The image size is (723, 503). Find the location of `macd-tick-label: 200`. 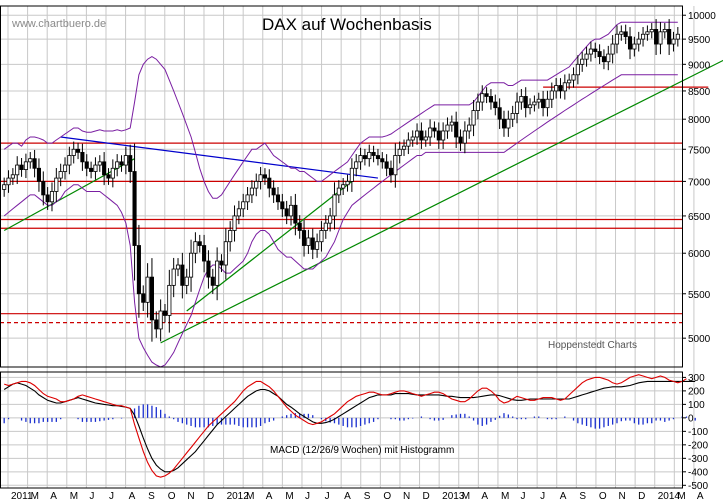

macd-tick-label: 200 is located at coordinates (696, 391).